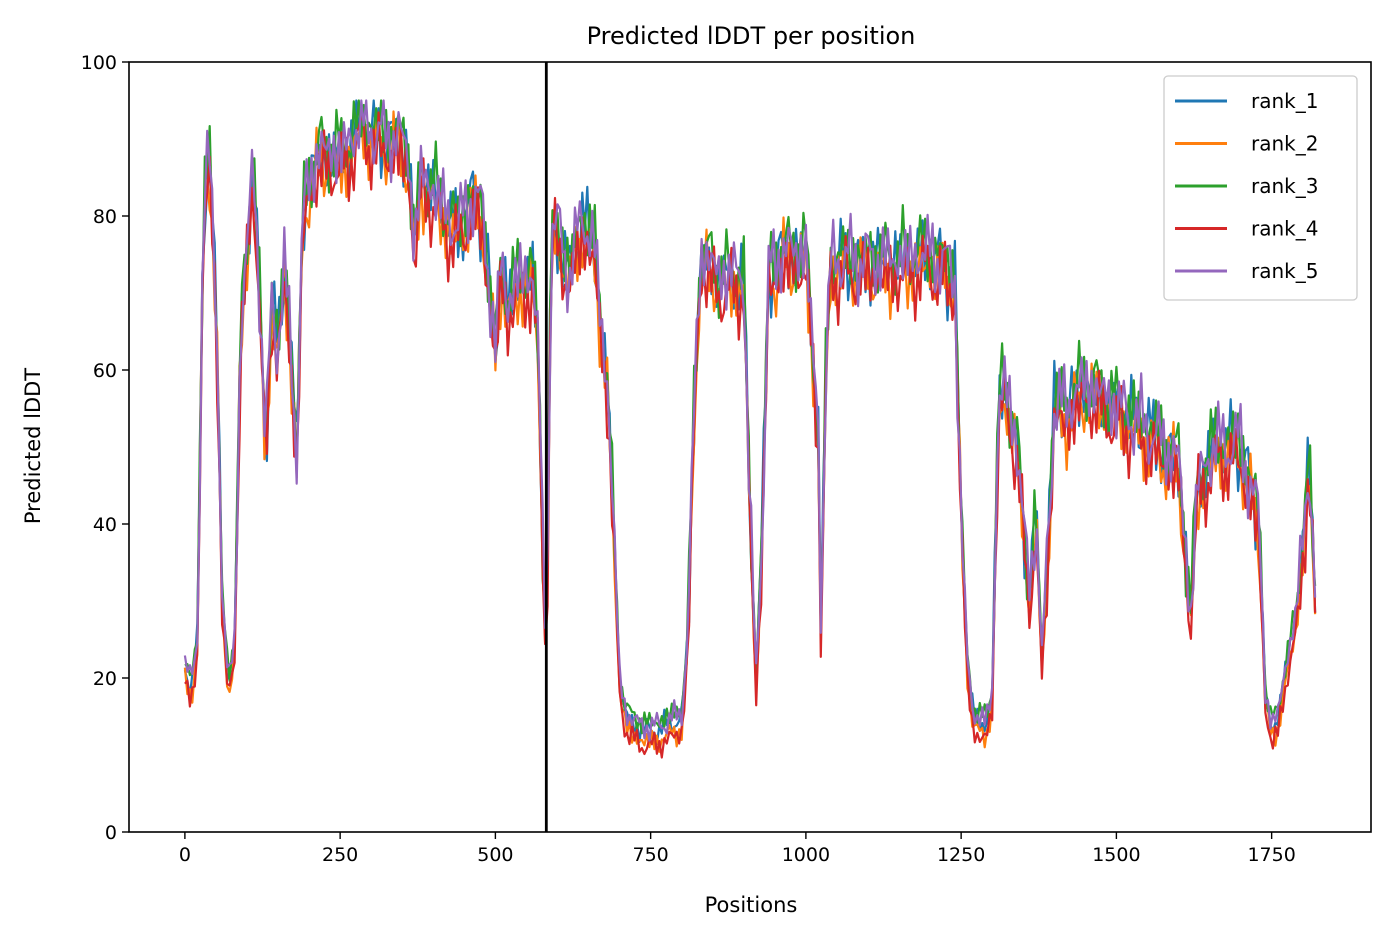 The width and height of the screenshot is (1391, 939). Describe the element at coordinates (185, 855) in the screenshot. I see `x-tick-label: 0` at that location.